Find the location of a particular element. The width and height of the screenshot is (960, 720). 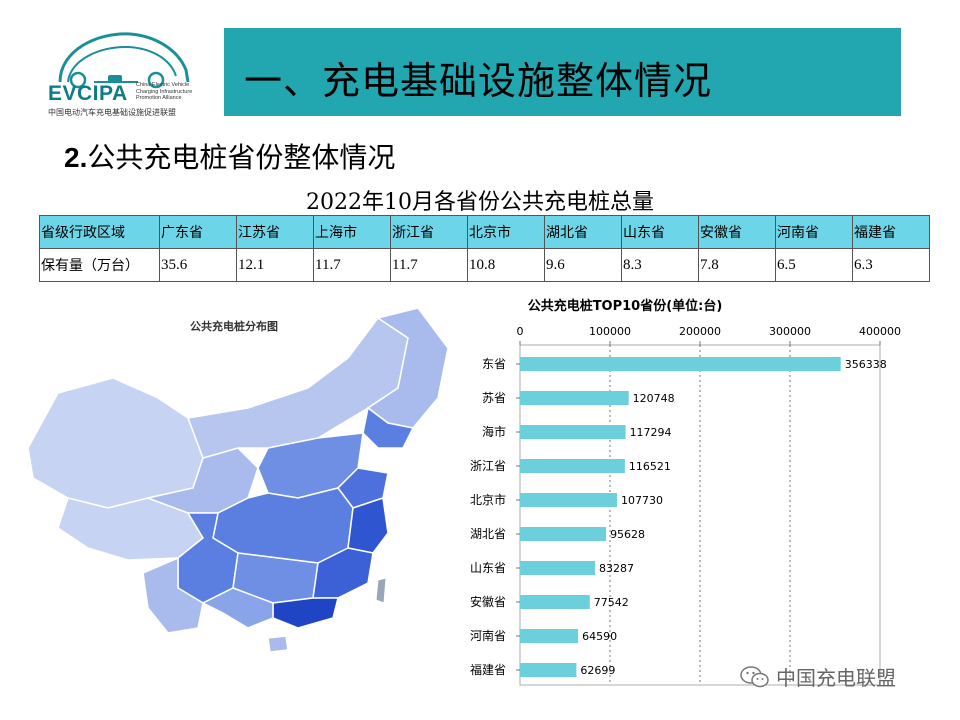

x-tick-label: 200000 is located at coordinates (700, 331).